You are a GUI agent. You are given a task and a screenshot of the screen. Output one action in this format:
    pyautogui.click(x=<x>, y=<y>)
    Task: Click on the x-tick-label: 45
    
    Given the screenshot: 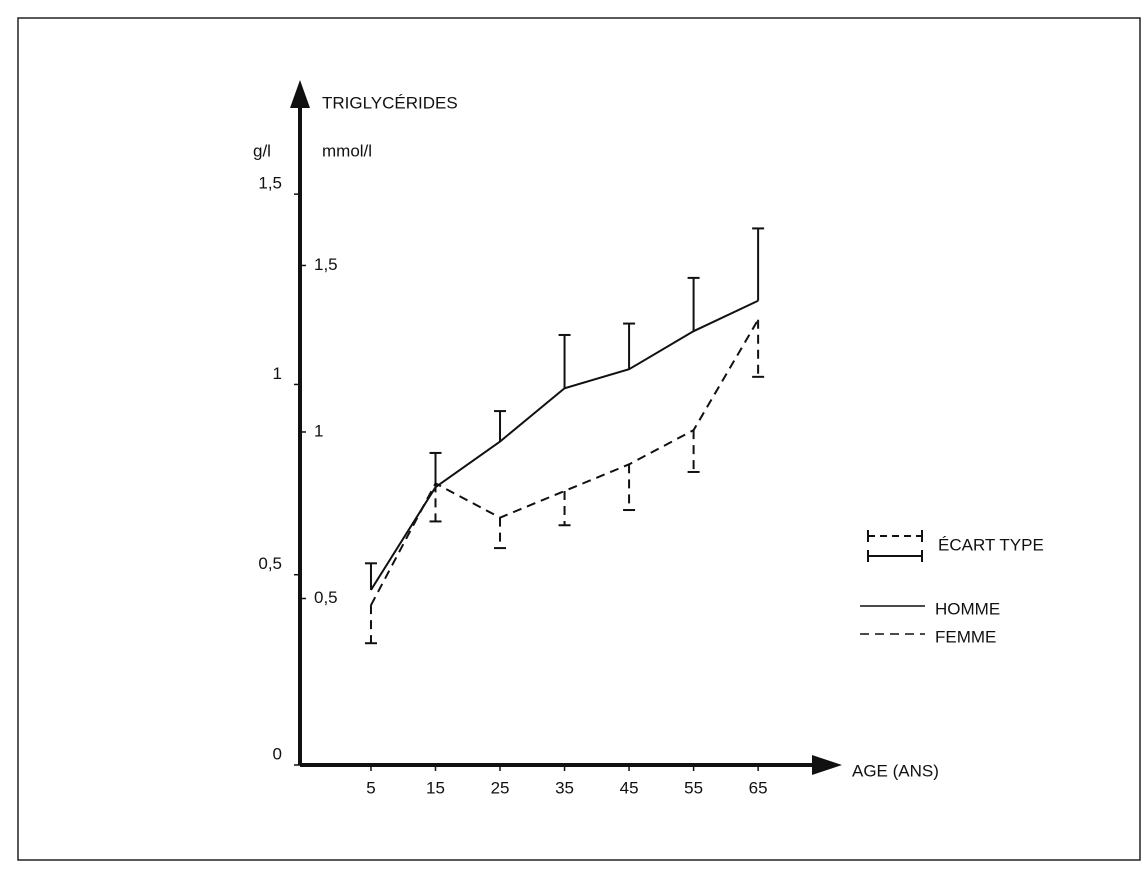 What is the action you would take?
    pyautogui.click(x=629, y=787)
    